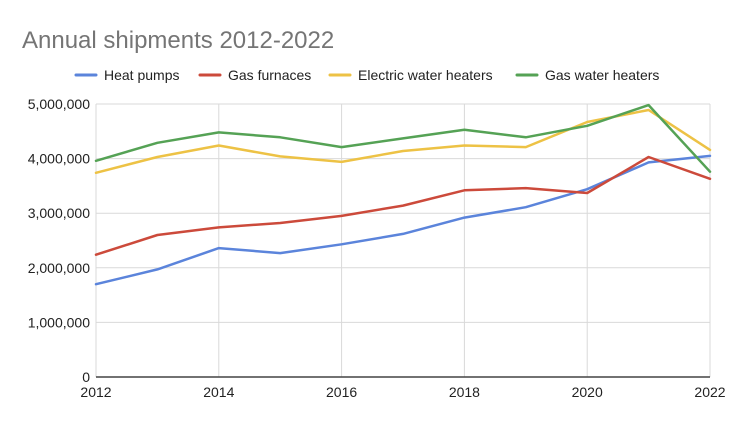 This screenshot has height=432, width=750. I want to click on legend-label-4: Gas water heaters, so click(602, 75).